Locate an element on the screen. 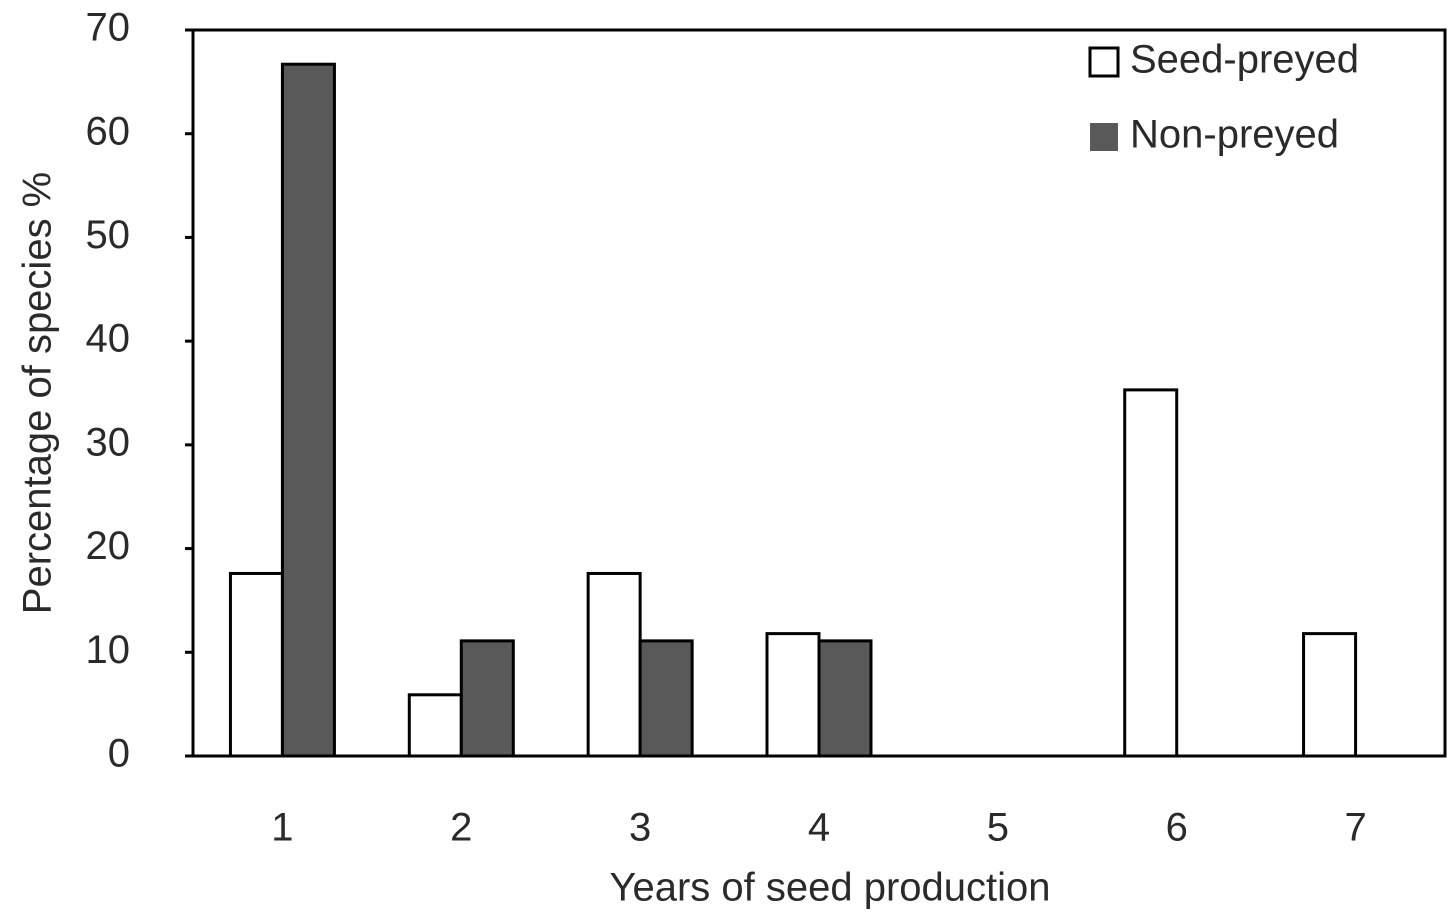 Image resolution: width=1450 pixels, height=917 pixels. x-axis-label: Years of seed production is located at coordinates (829, 888).